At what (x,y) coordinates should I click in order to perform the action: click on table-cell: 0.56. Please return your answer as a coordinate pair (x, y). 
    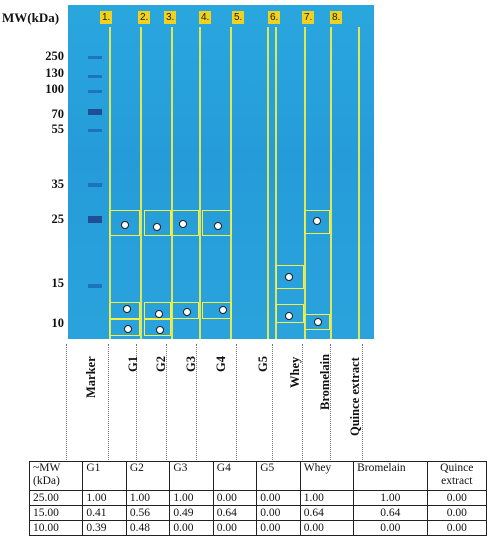
    Looking at the image, I should click on (148, 513).